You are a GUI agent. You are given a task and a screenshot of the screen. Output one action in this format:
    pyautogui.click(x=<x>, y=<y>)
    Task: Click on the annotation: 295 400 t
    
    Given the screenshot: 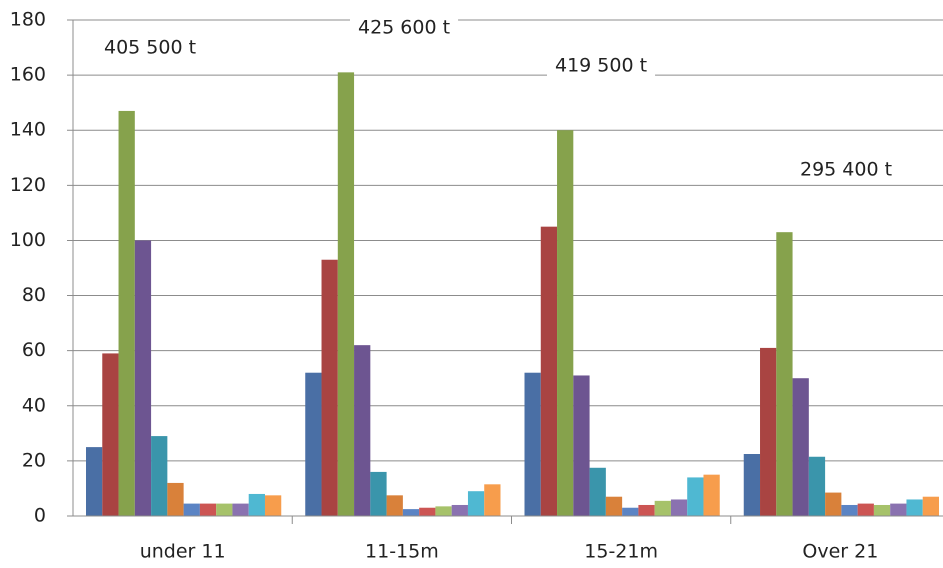 What is the action you would take?
    pyautogui.click(x=846, y=170)
    